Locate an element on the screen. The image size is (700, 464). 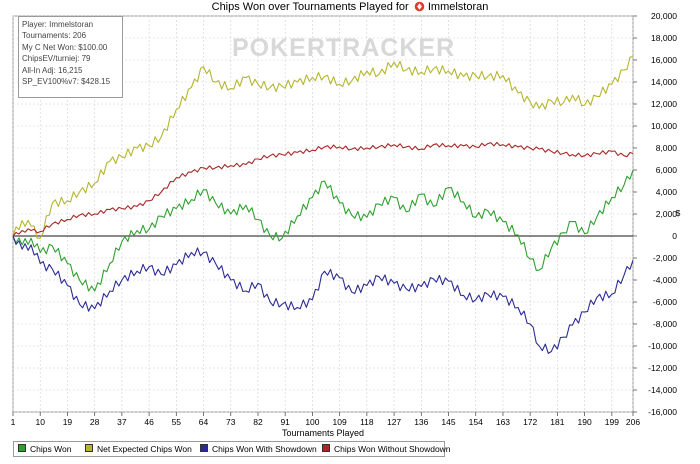
x-tick-label: 136 is located at coordinates (421, 422).